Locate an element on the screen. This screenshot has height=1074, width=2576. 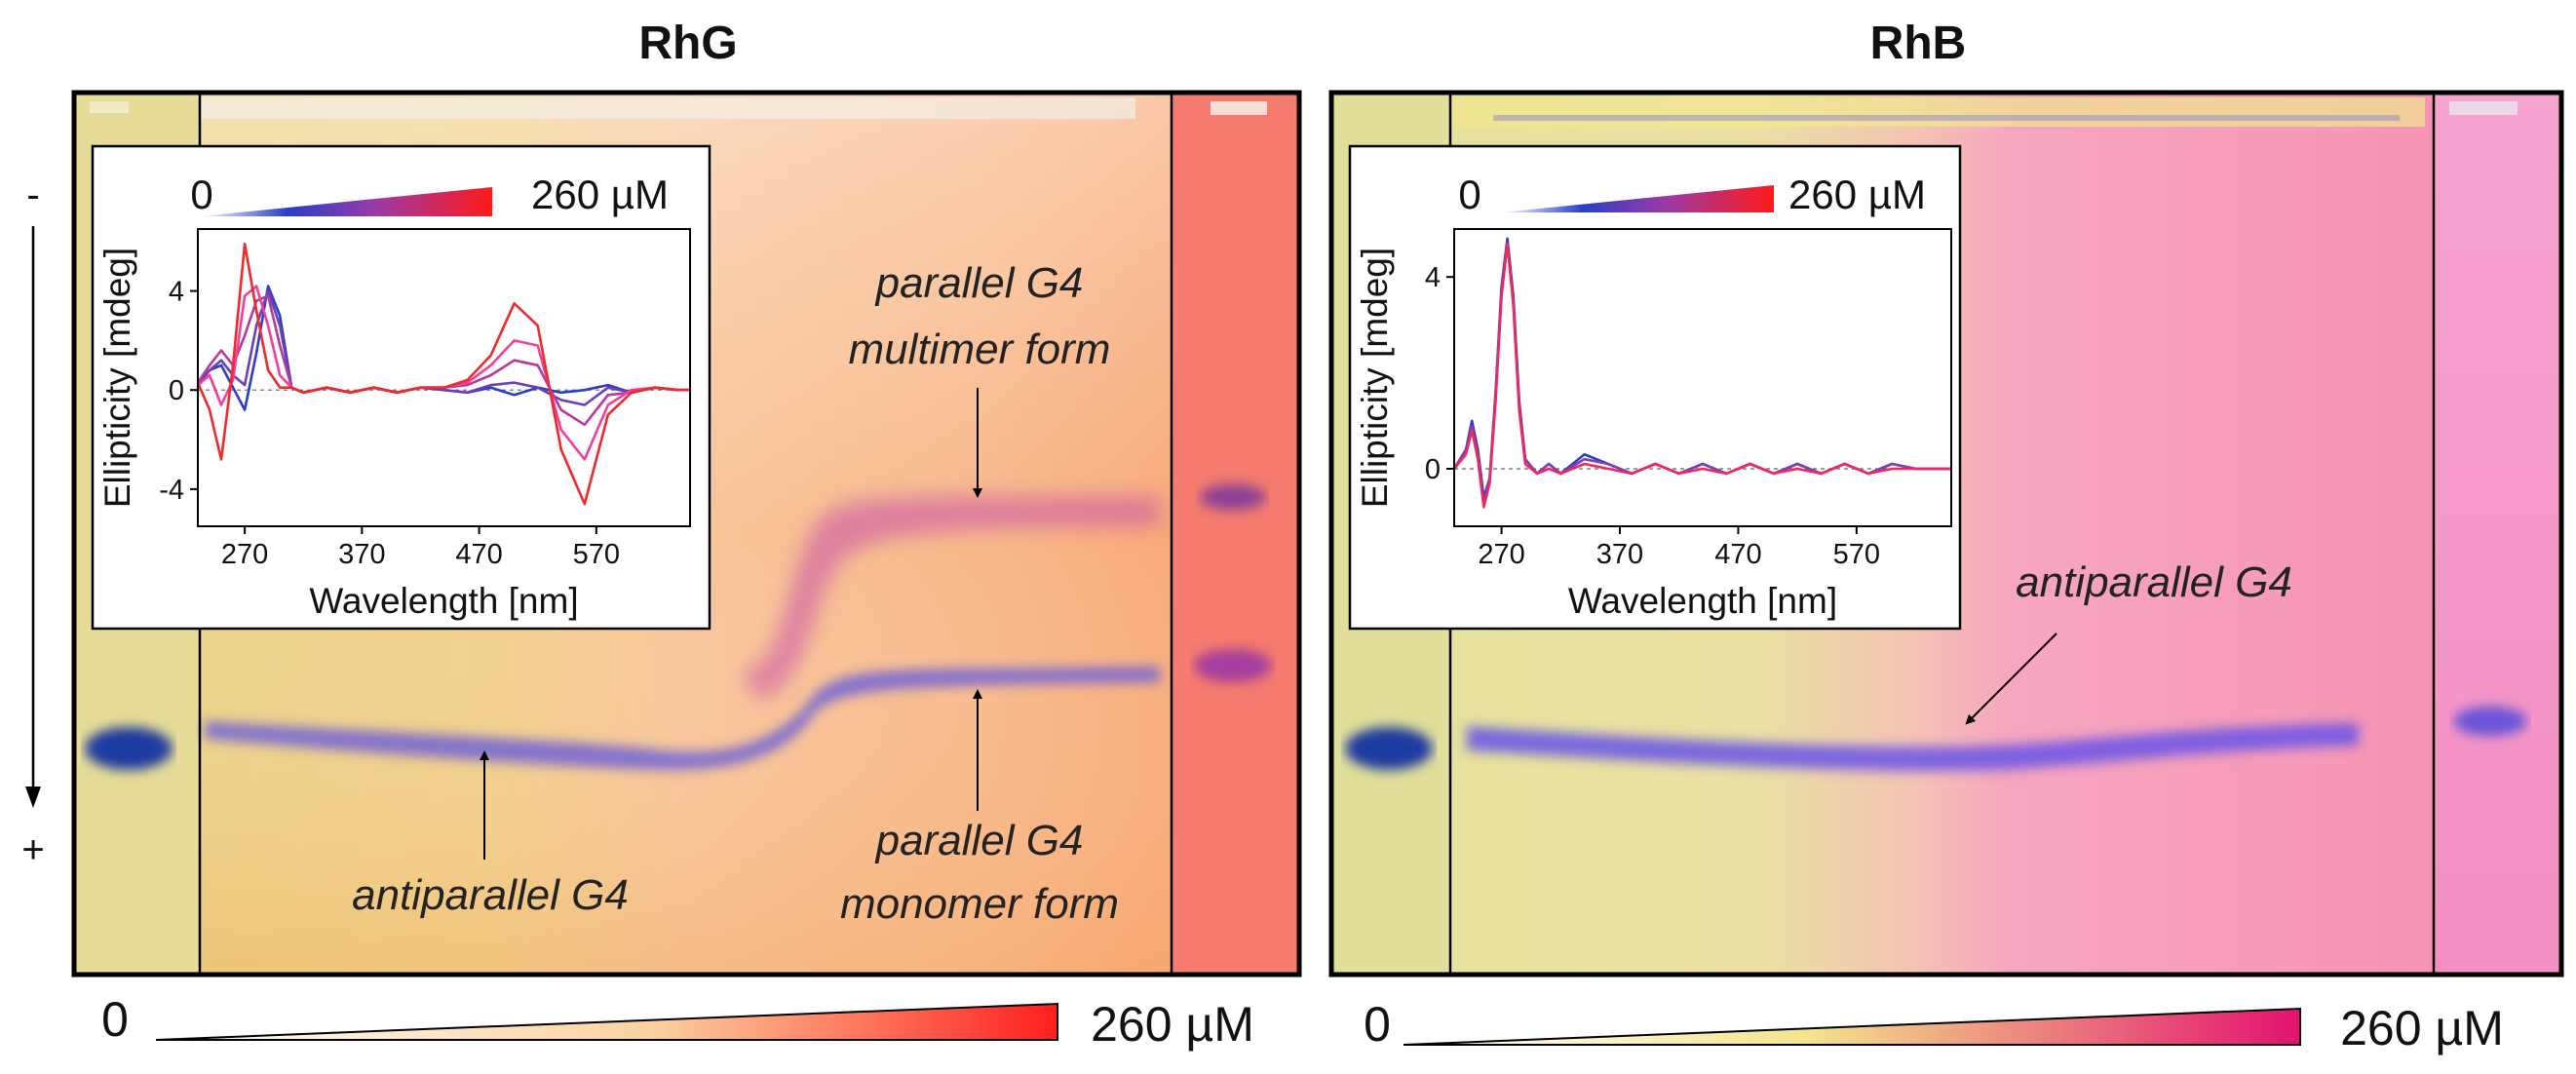
concentration-ramp-rhb is located at coordinates (1852, 1027).